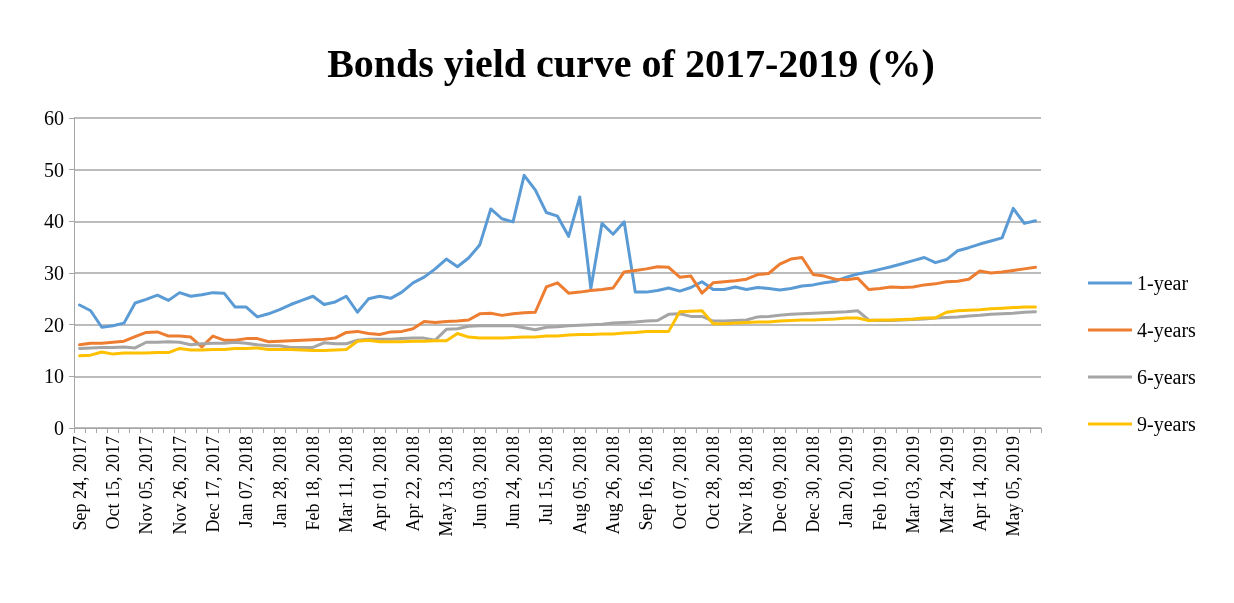  What do you see at coordinates (746, 485) in the screenshot?
I see `x-tick-label: Nov 18, 2018` at bounding box center [746, 485].